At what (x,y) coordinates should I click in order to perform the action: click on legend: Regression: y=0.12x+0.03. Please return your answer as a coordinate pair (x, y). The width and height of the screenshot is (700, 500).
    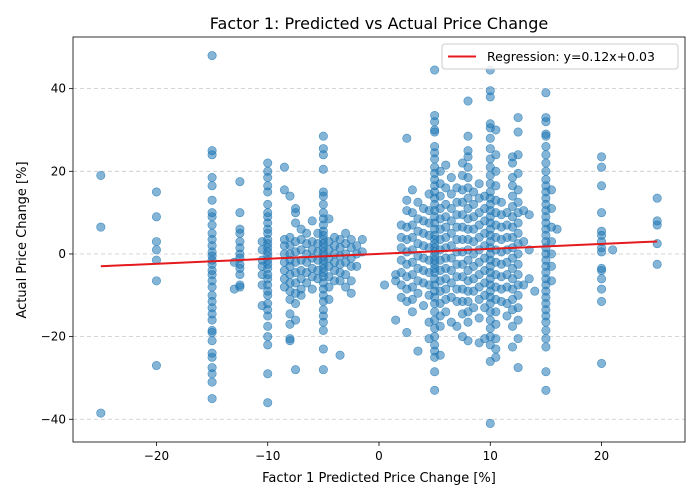
    Looking at the image, I should click on (560, 56).